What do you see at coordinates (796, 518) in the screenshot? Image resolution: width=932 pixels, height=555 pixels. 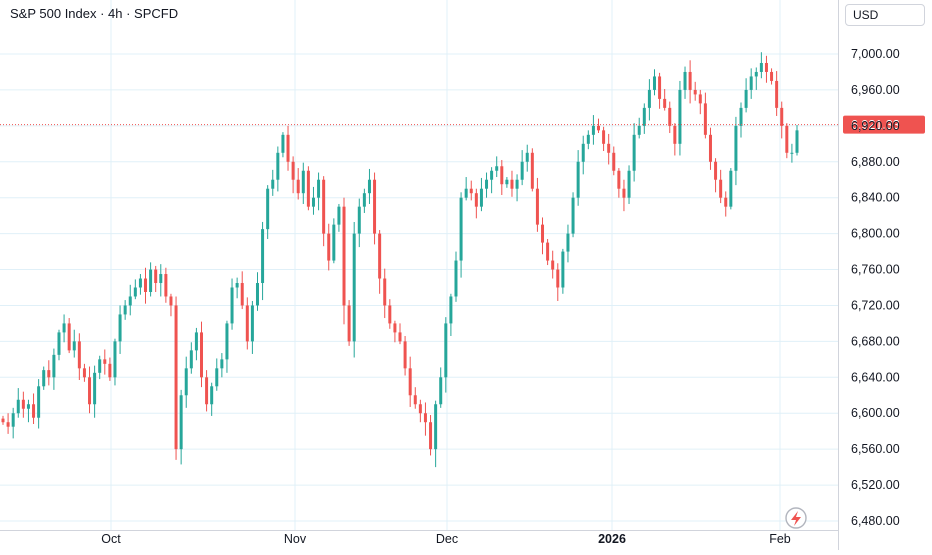 I see `lightning-icon` at bounding box center [796, 518].